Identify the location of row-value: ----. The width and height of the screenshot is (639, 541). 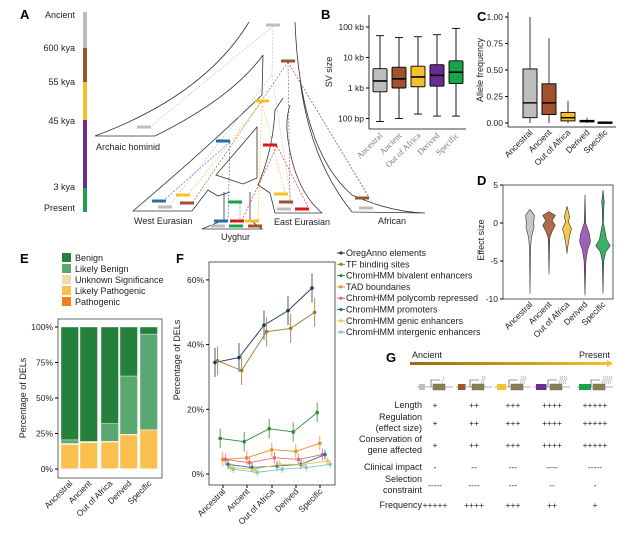
(473, 485).